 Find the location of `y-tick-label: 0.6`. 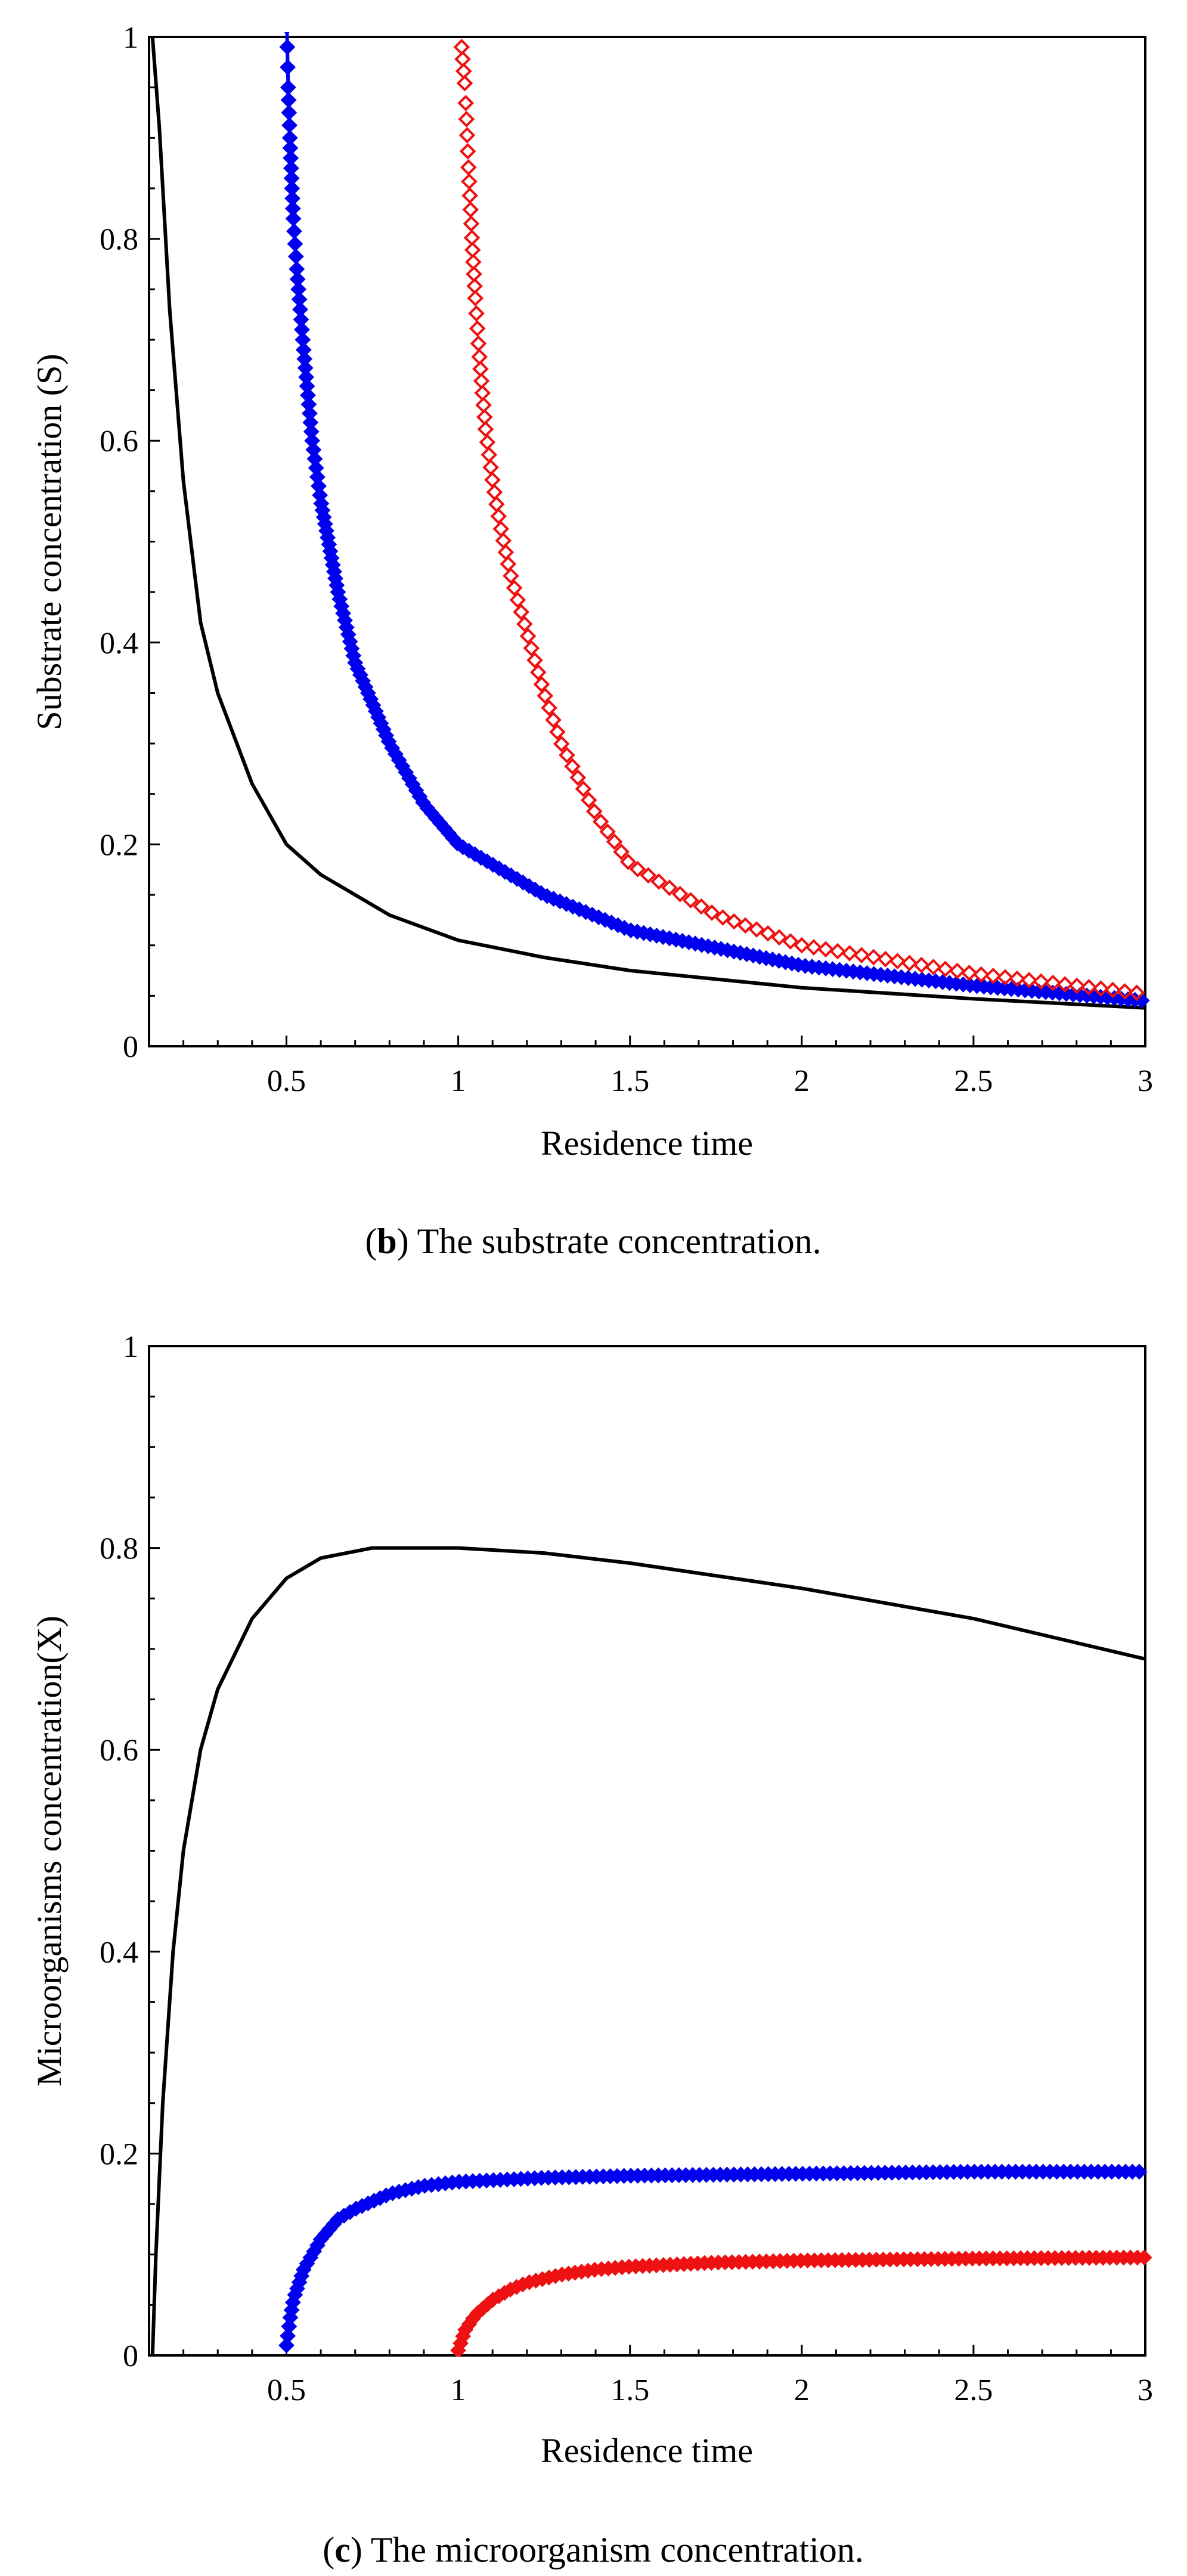

y-tick-label: 0.6 is located at coordinates (119, 441).